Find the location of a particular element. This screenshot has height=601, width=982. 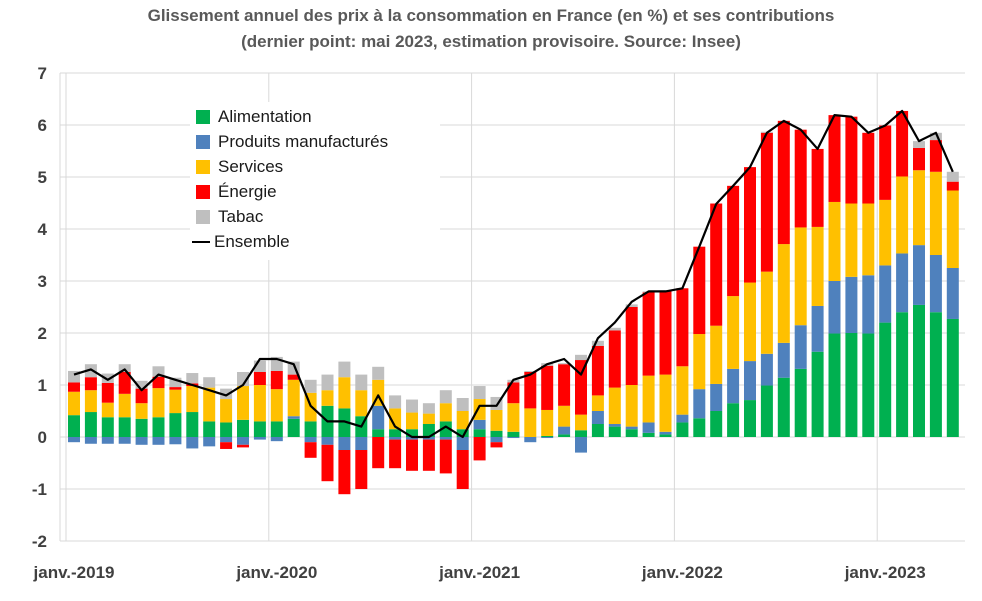

y-tick-label: 5 is located at coordinates (42, 177).